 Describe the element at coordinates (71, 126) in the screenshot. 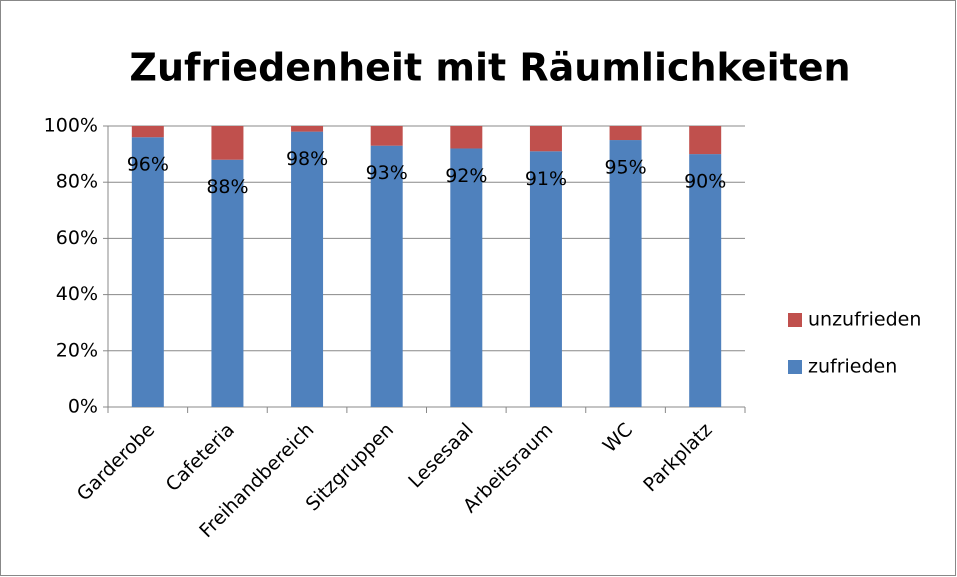

I see `y-tick-label: 100%` at that location.